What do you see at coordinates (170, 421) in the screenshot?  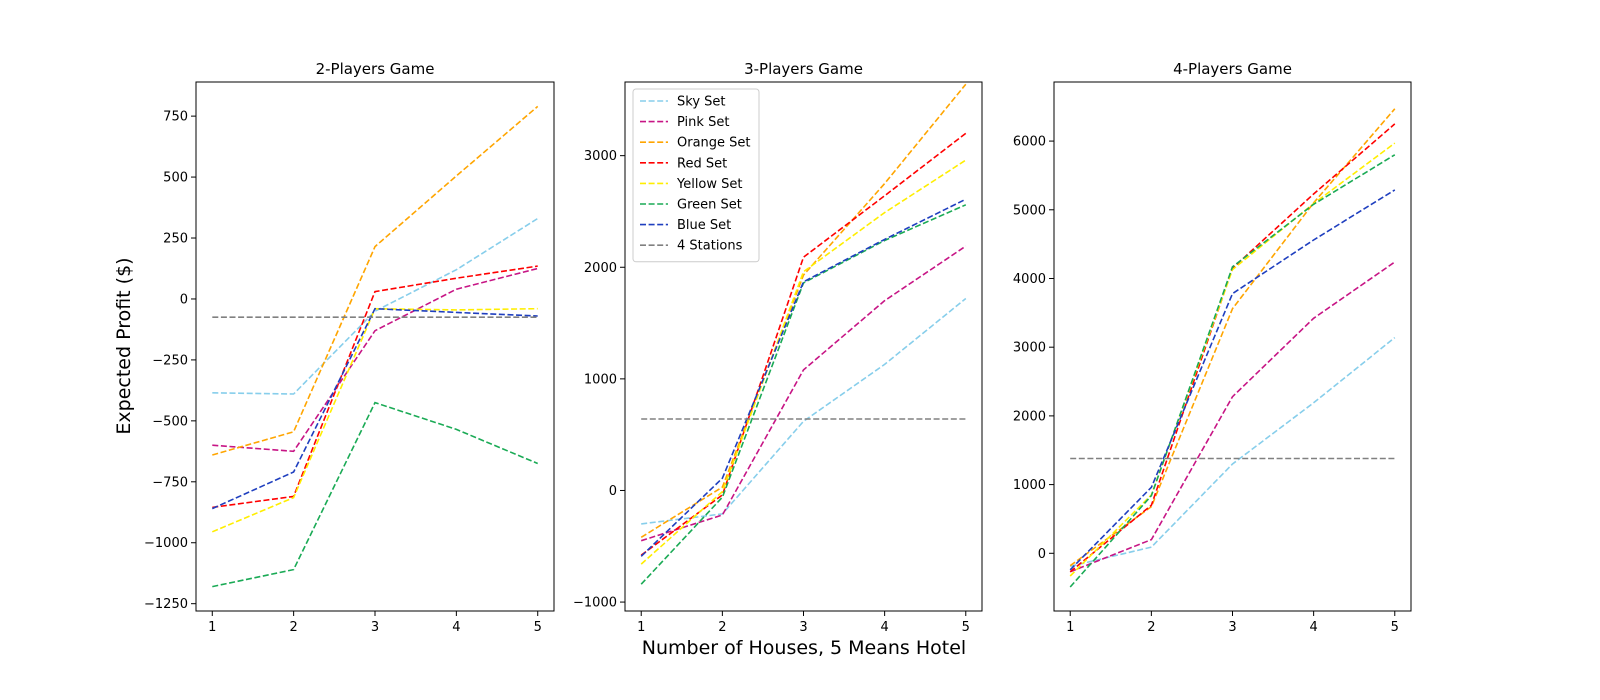 I see `y-tick-label: −500` at bounding box center [170, 421].